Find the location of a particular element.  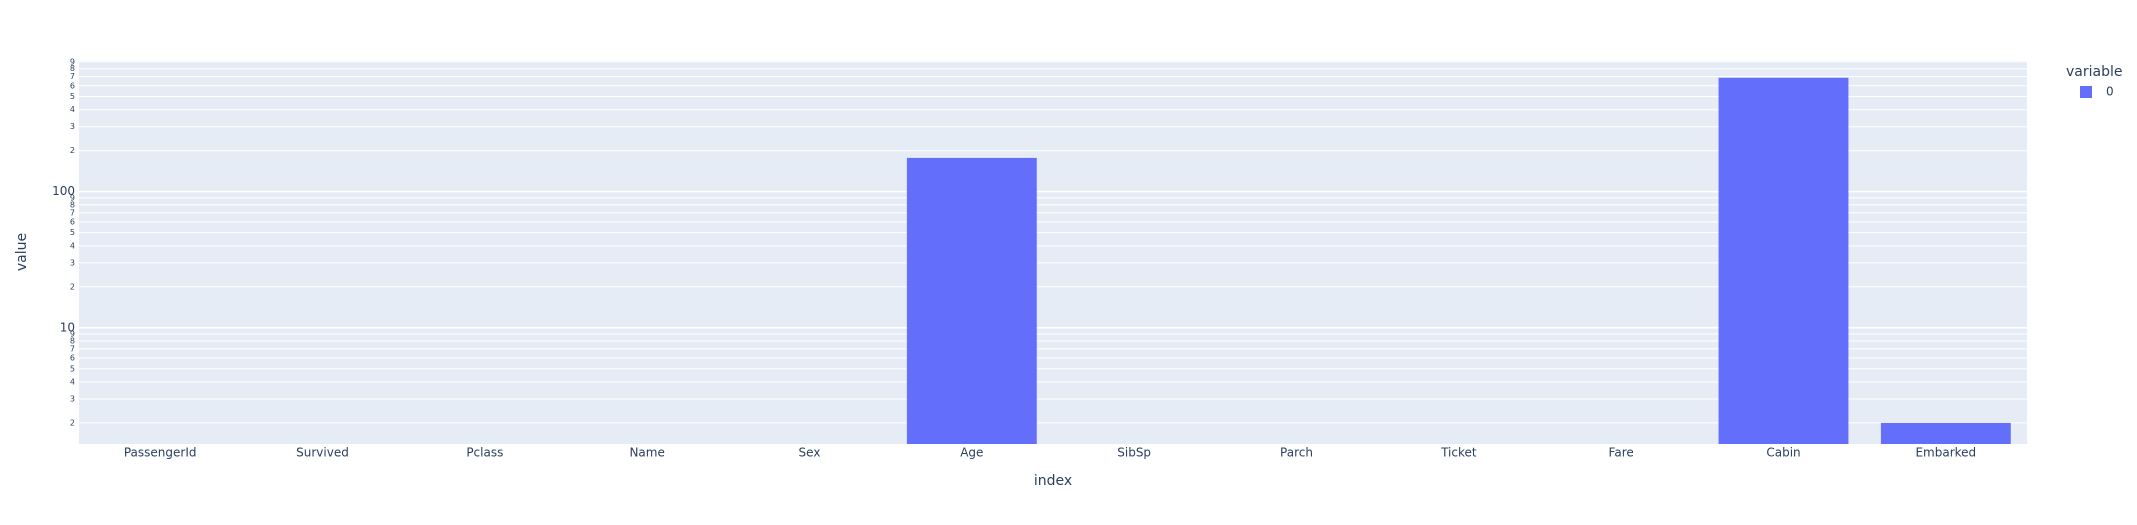

x-tick-label: Sex is located at coordinates (810, 453).